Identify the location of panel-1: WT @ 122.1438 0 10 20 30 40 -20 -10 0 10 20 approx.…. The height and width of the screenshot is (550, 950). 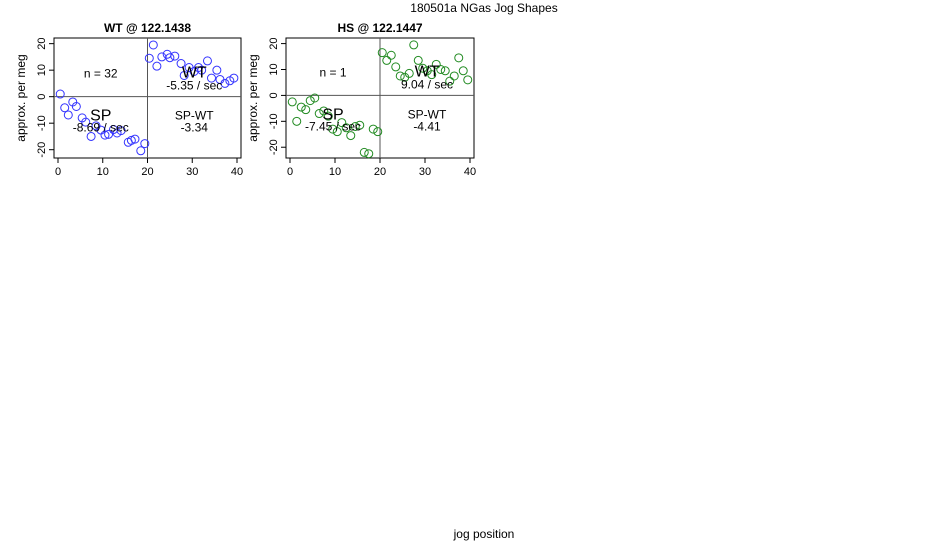
(128, 99).